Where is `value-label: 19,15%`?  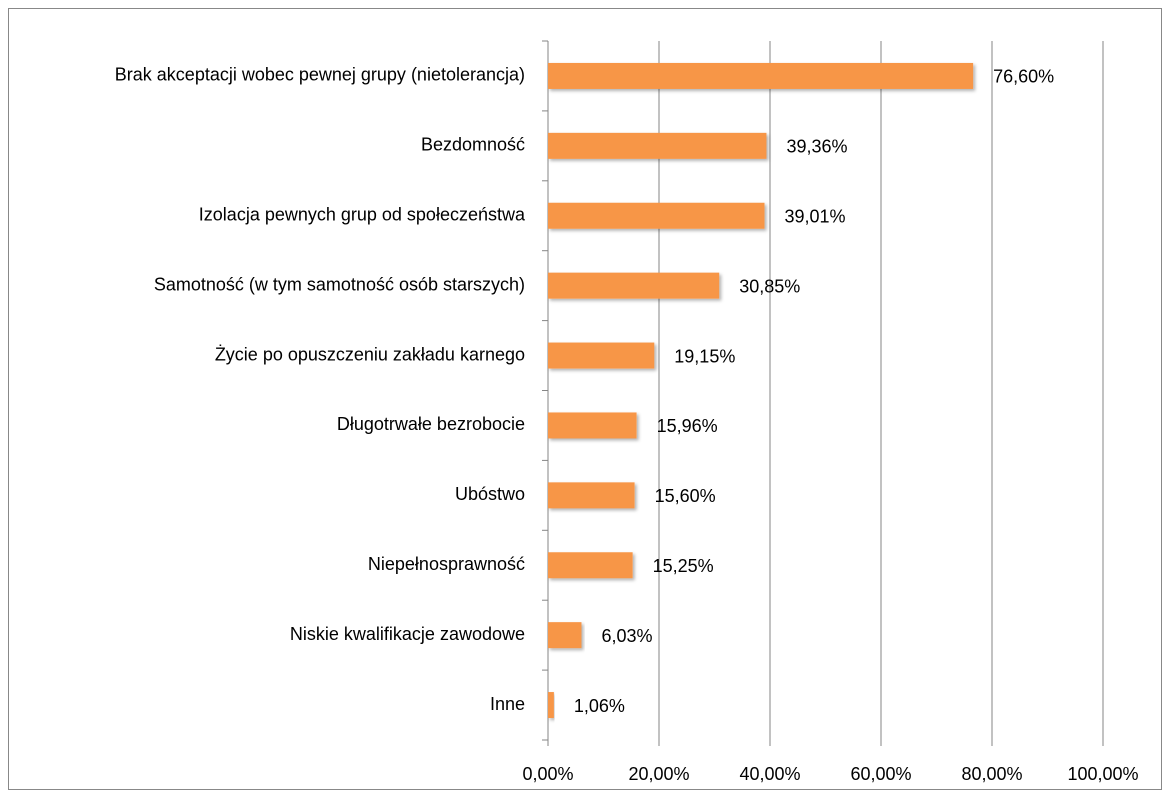
value-label: 19,15% is located at coordinates (704, 356).